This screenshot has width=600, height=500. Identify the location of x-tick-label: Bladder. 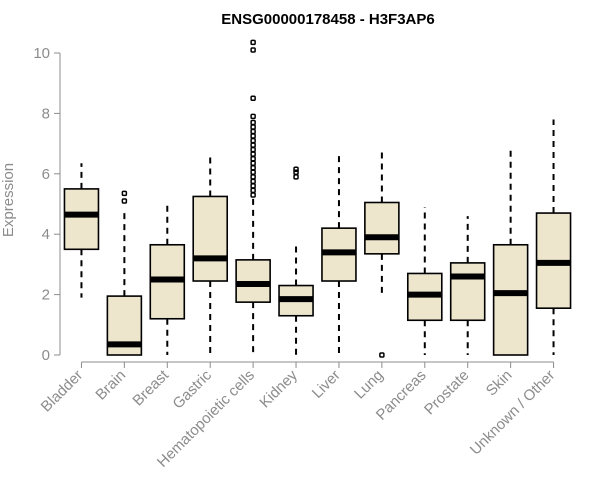
(62, 391).